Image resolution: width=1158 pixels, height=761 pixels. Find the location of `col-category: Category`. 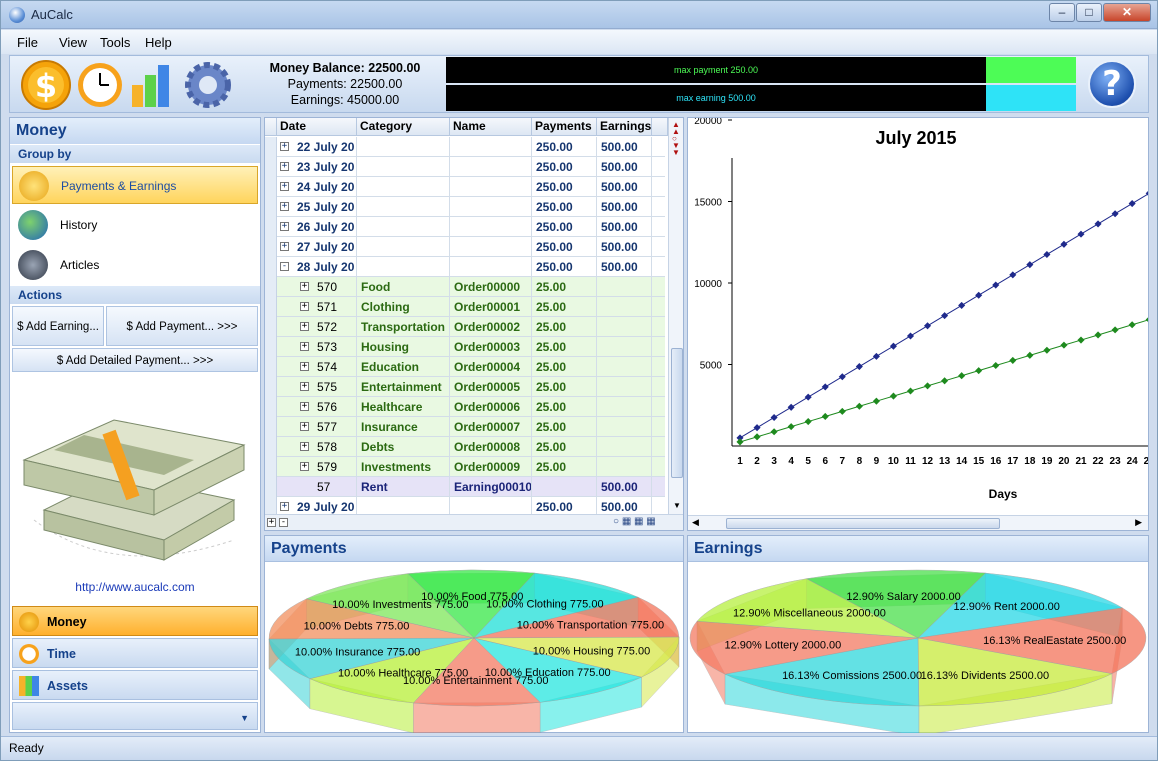

col-category: Category is located at coordinates (403, 127).